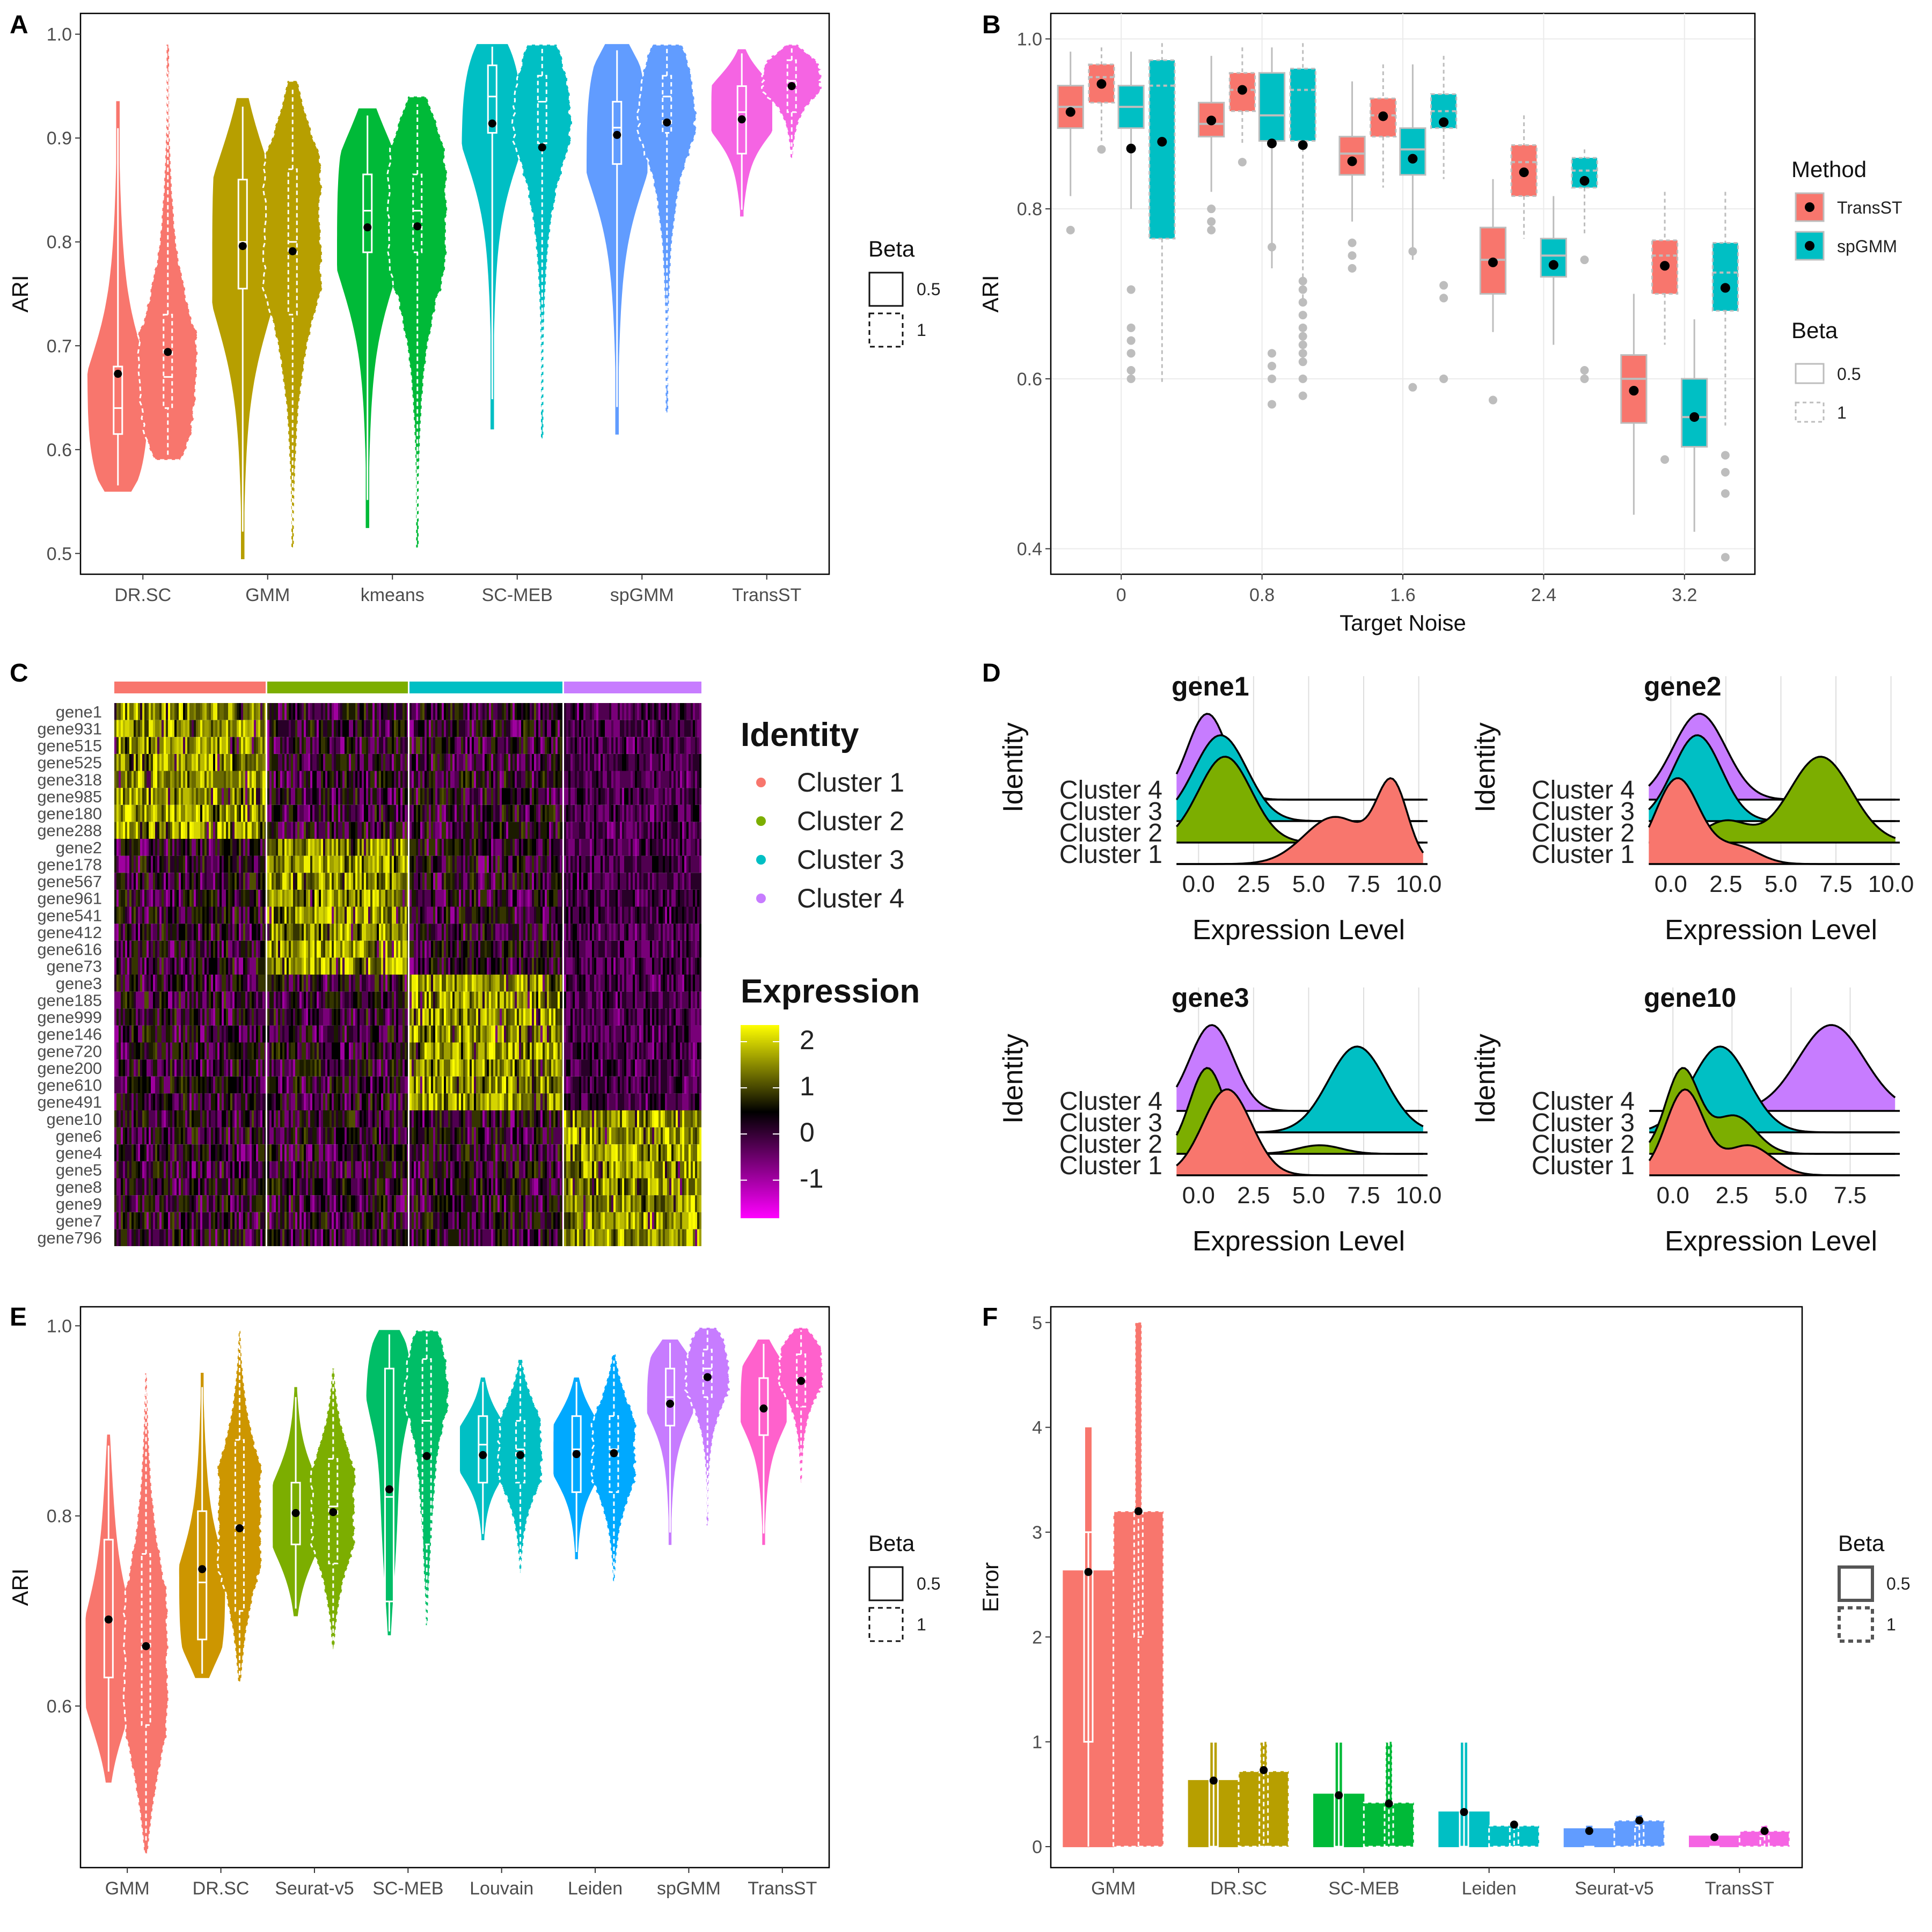 Image resolution: width=1932 pixels, height=1932 pixels. What do you see at coordinates (1253, 1195) in the screenshot?
I see `panel-d-x-tick-label: 2.5` at bounding box center [1253, 1195].